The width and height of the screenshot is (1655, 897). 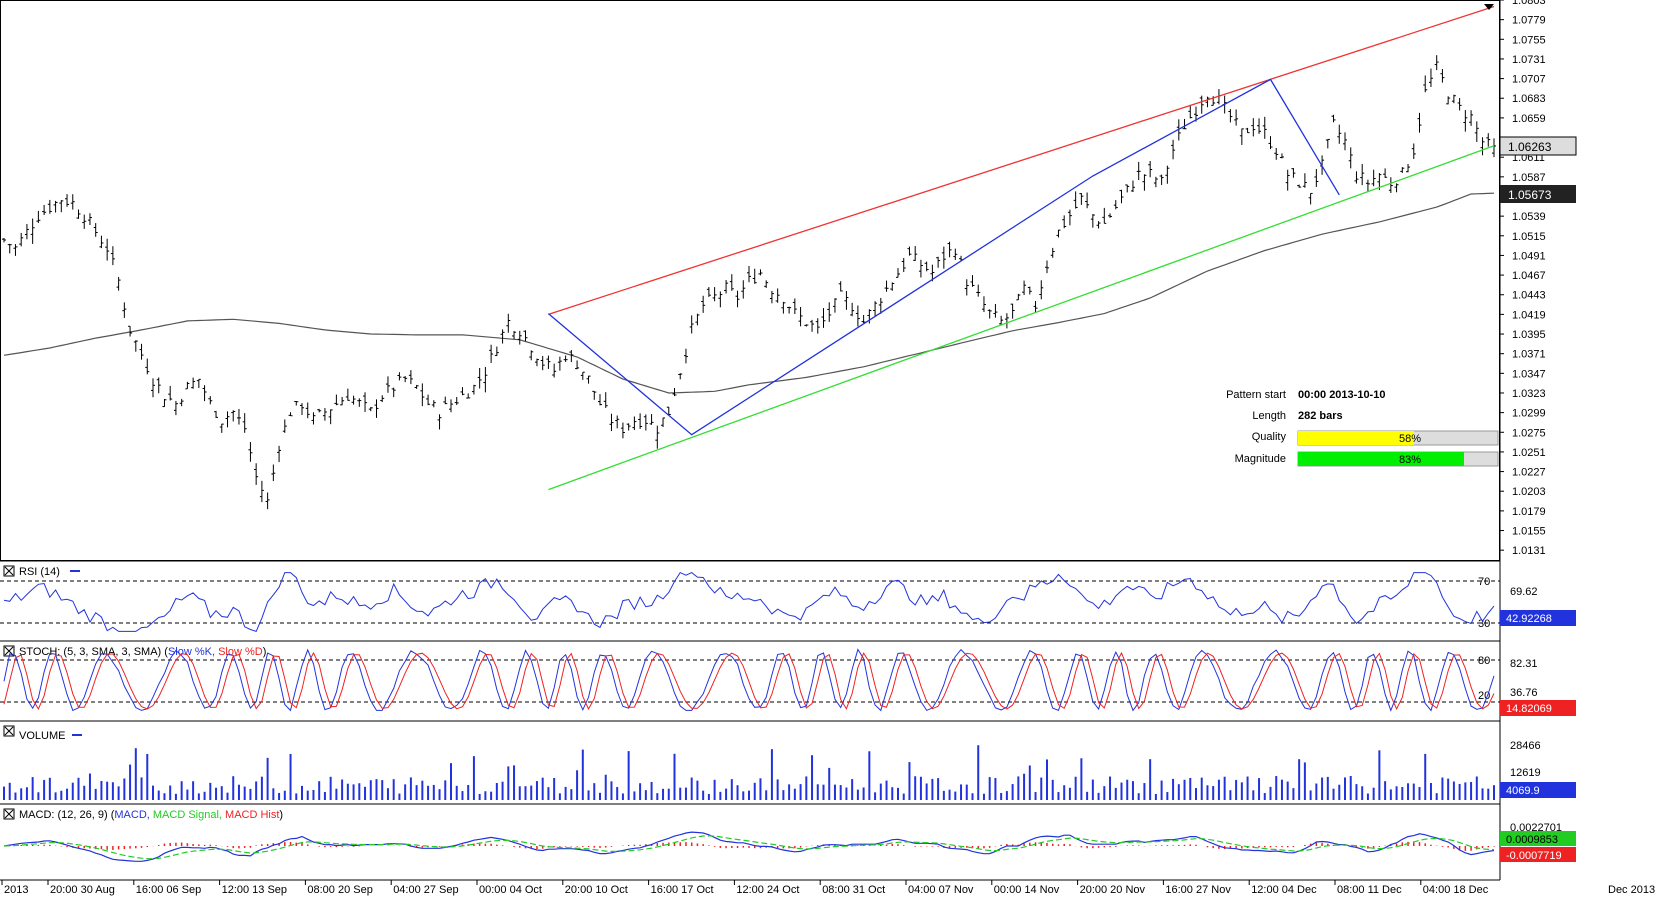 I want to click on price-tick-label: 1.0131, so click(x=1529, y=551).